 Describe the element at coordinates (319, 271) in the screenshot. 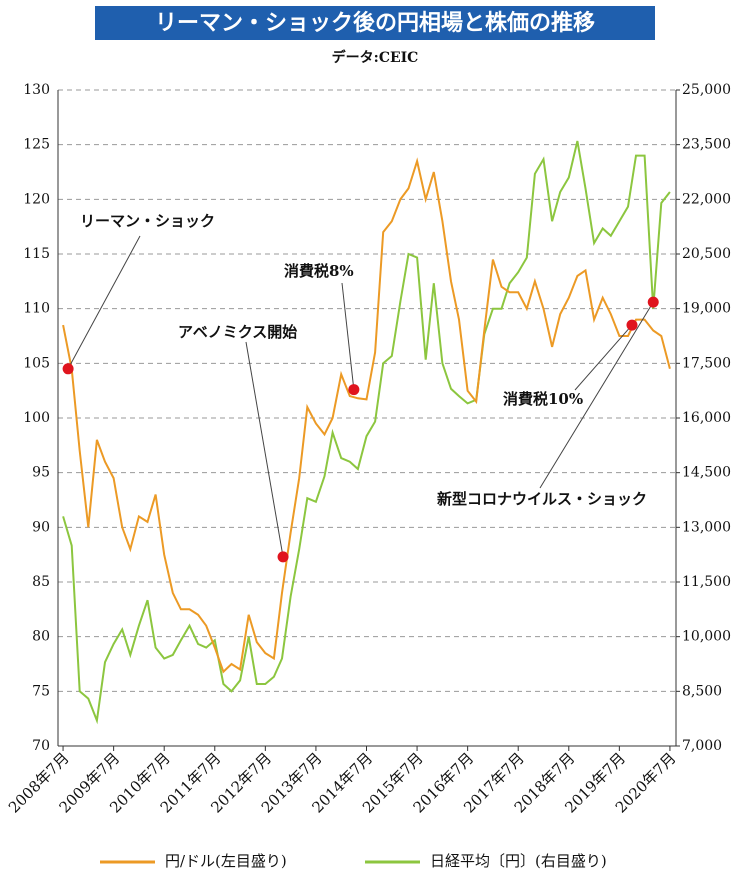

I see `annotation-label: 消費税8%` at that location.